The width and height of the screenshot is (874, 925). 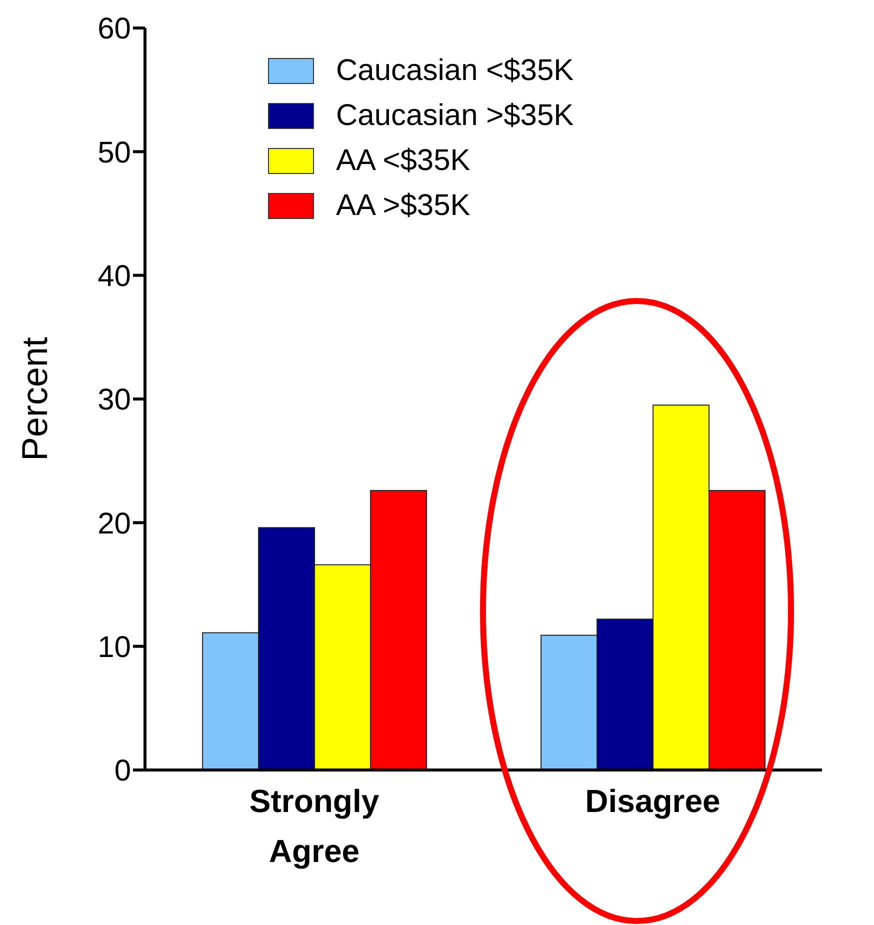 I want to click on y-tick-label: 60, so click(x=114, y=29).